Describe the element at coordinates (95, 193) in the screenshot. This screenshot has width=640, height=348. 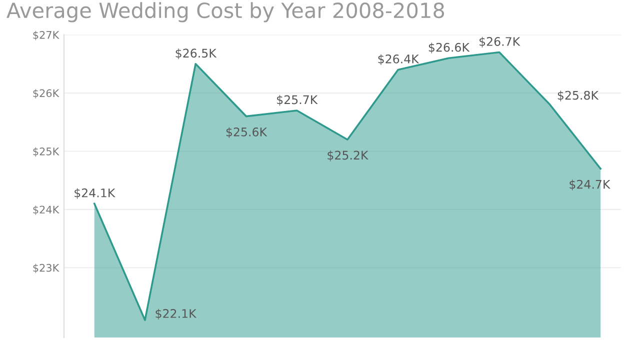
I see `data-label: $24.1K` at that location.